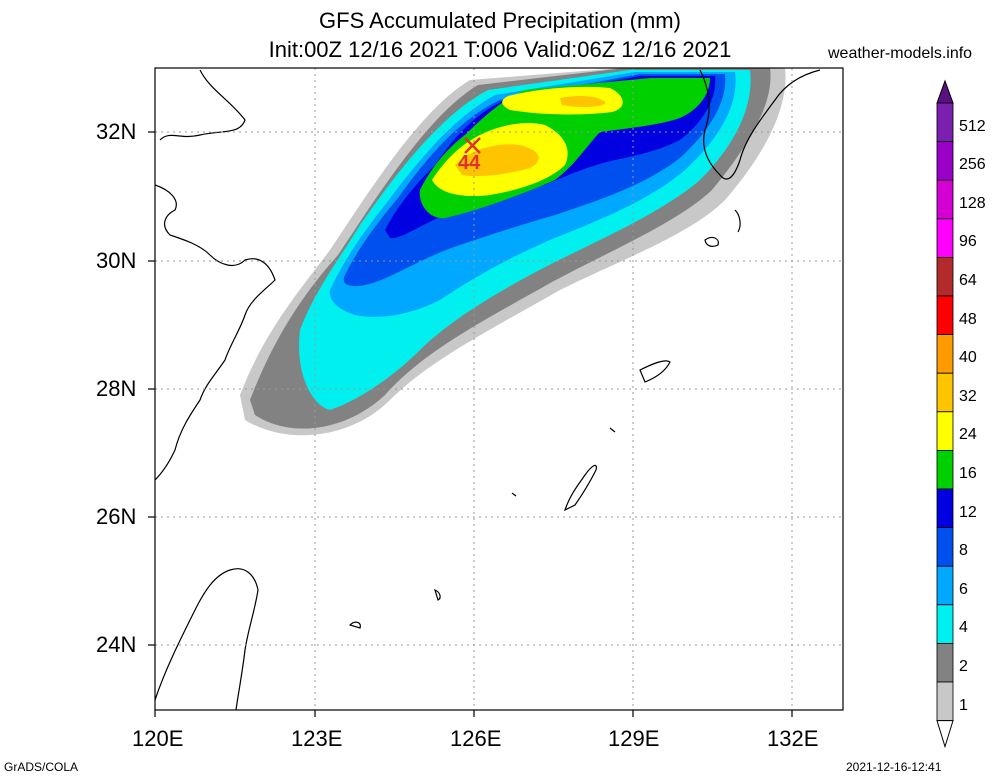 The height and width of the screenshot is (779, 1000). What do you see at coordinates (963, 628) in the screenshot?
I see `colorbar-label: 4` at bounding box center [963, 628].